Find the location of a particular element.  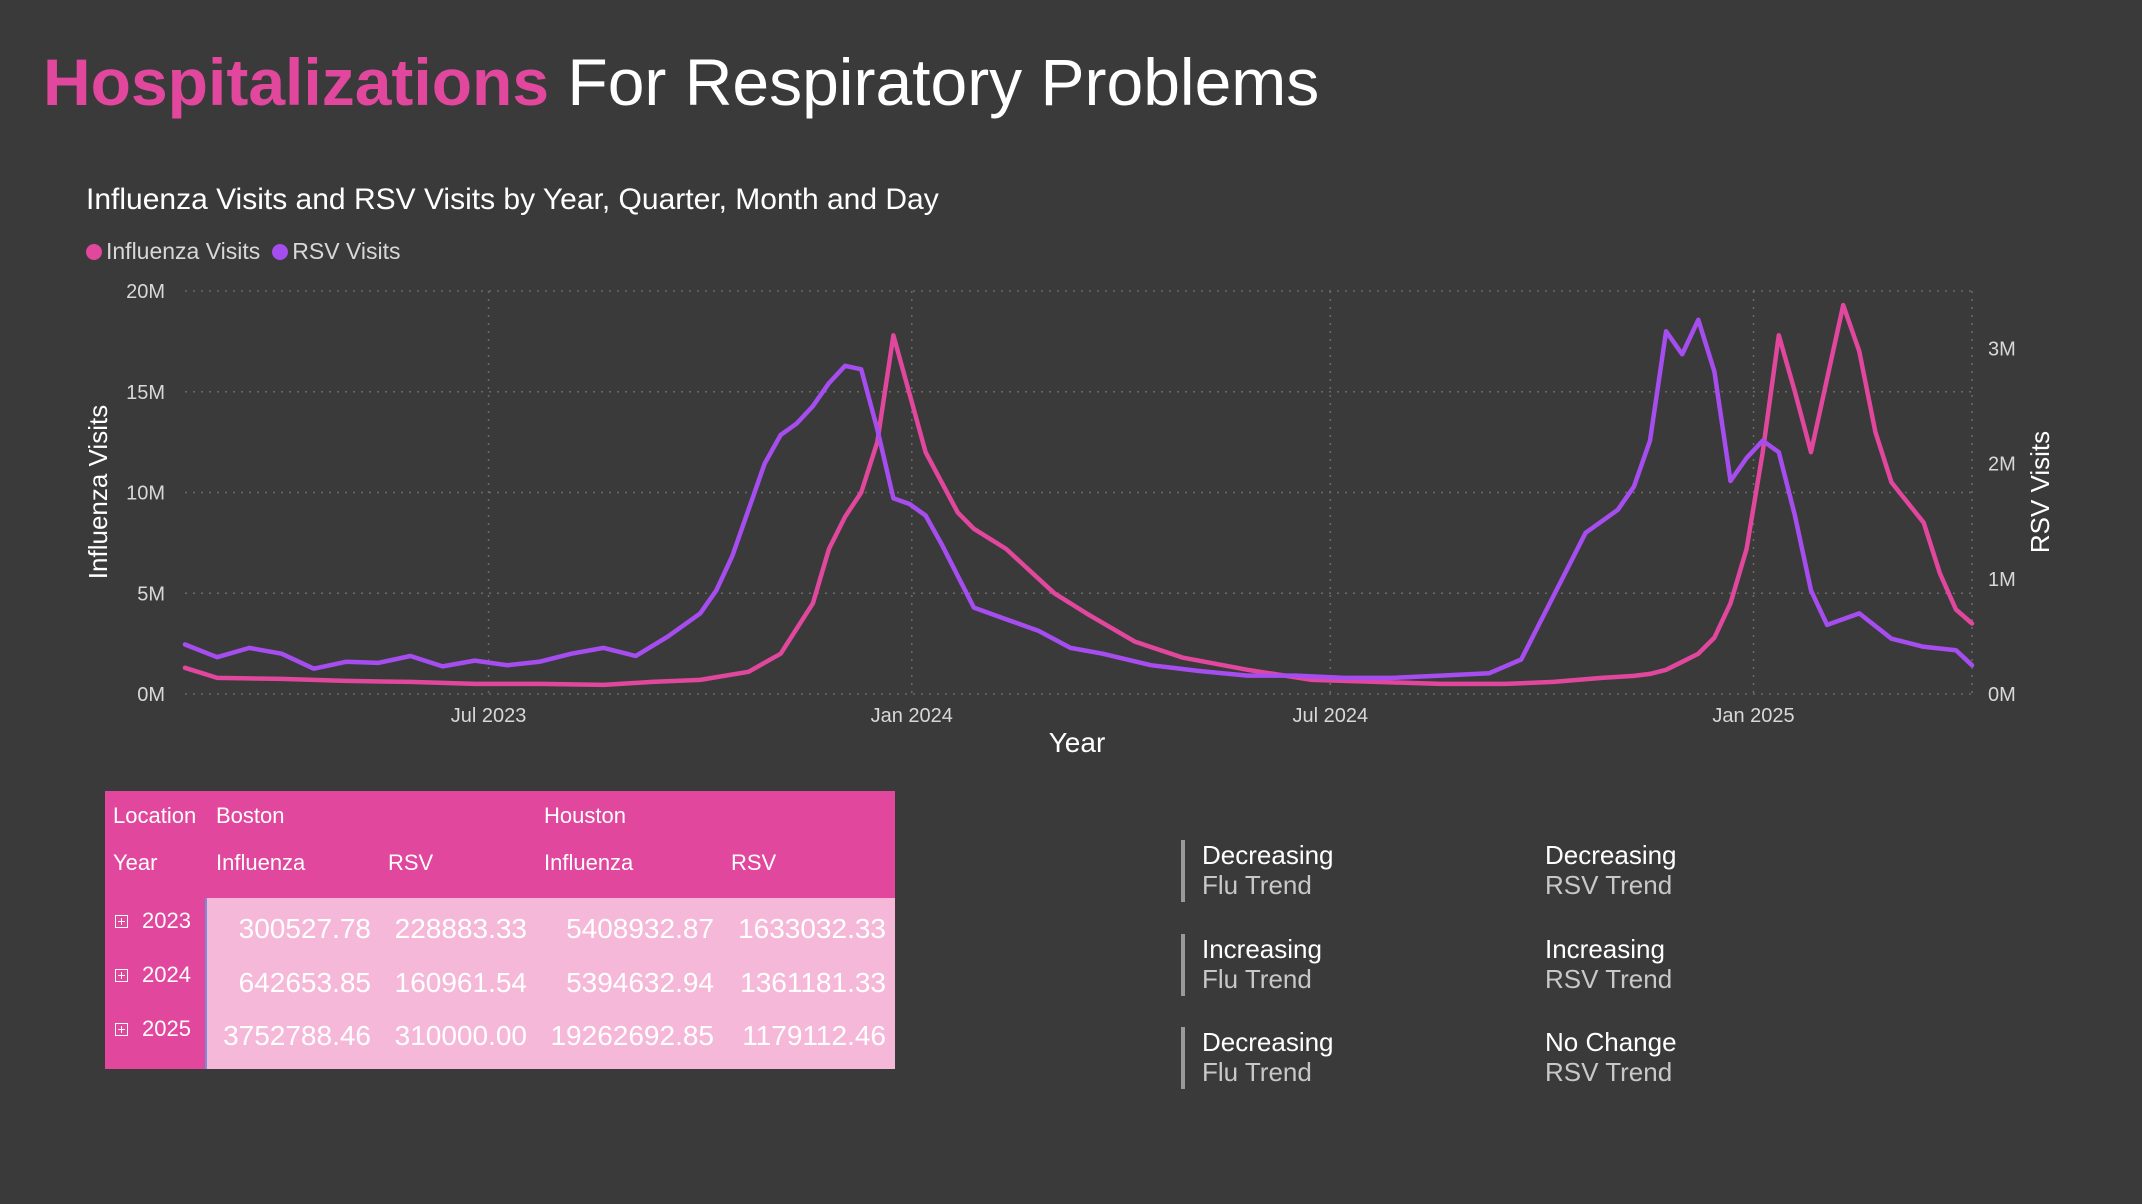

trend-card-flu-1: Decreasing Flu Trend is located at coordinates (1268, 870).